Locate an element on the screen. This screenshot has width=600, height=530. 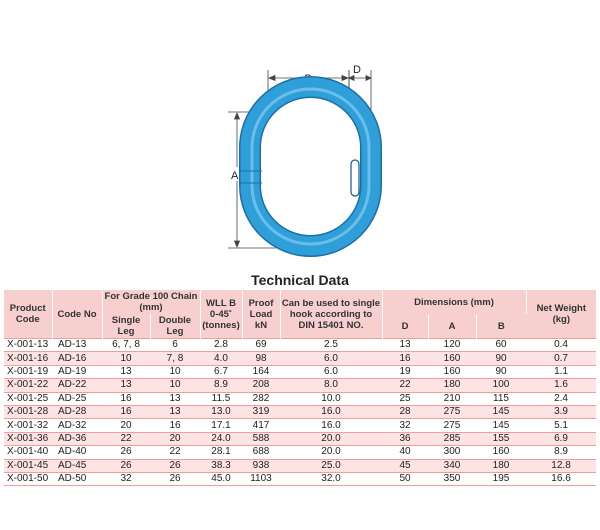
cell-code-no: AD-50 is located at coordinates (77, 479).